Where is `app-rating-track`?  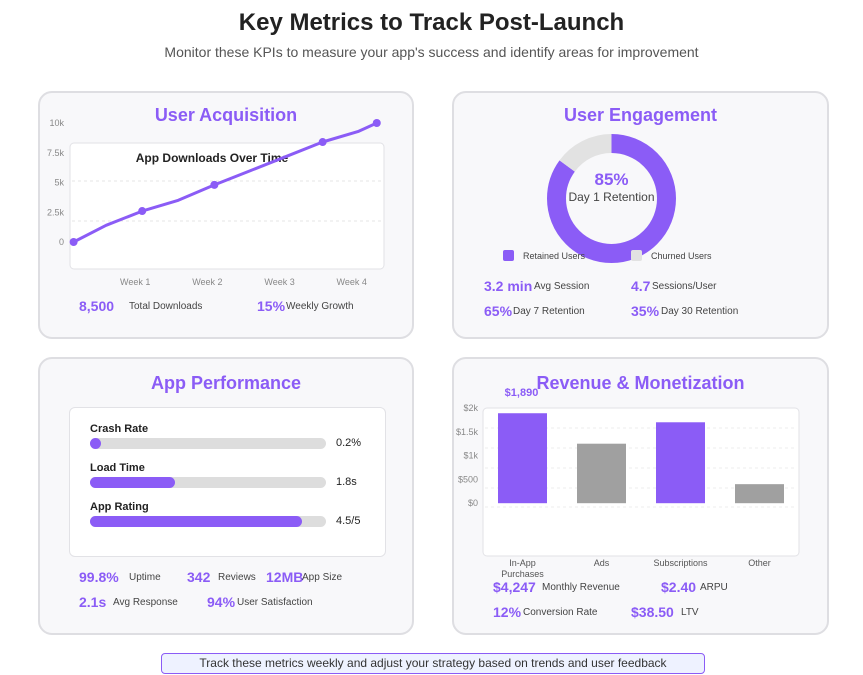
app-rating-track is located at coordinates (208, 521).